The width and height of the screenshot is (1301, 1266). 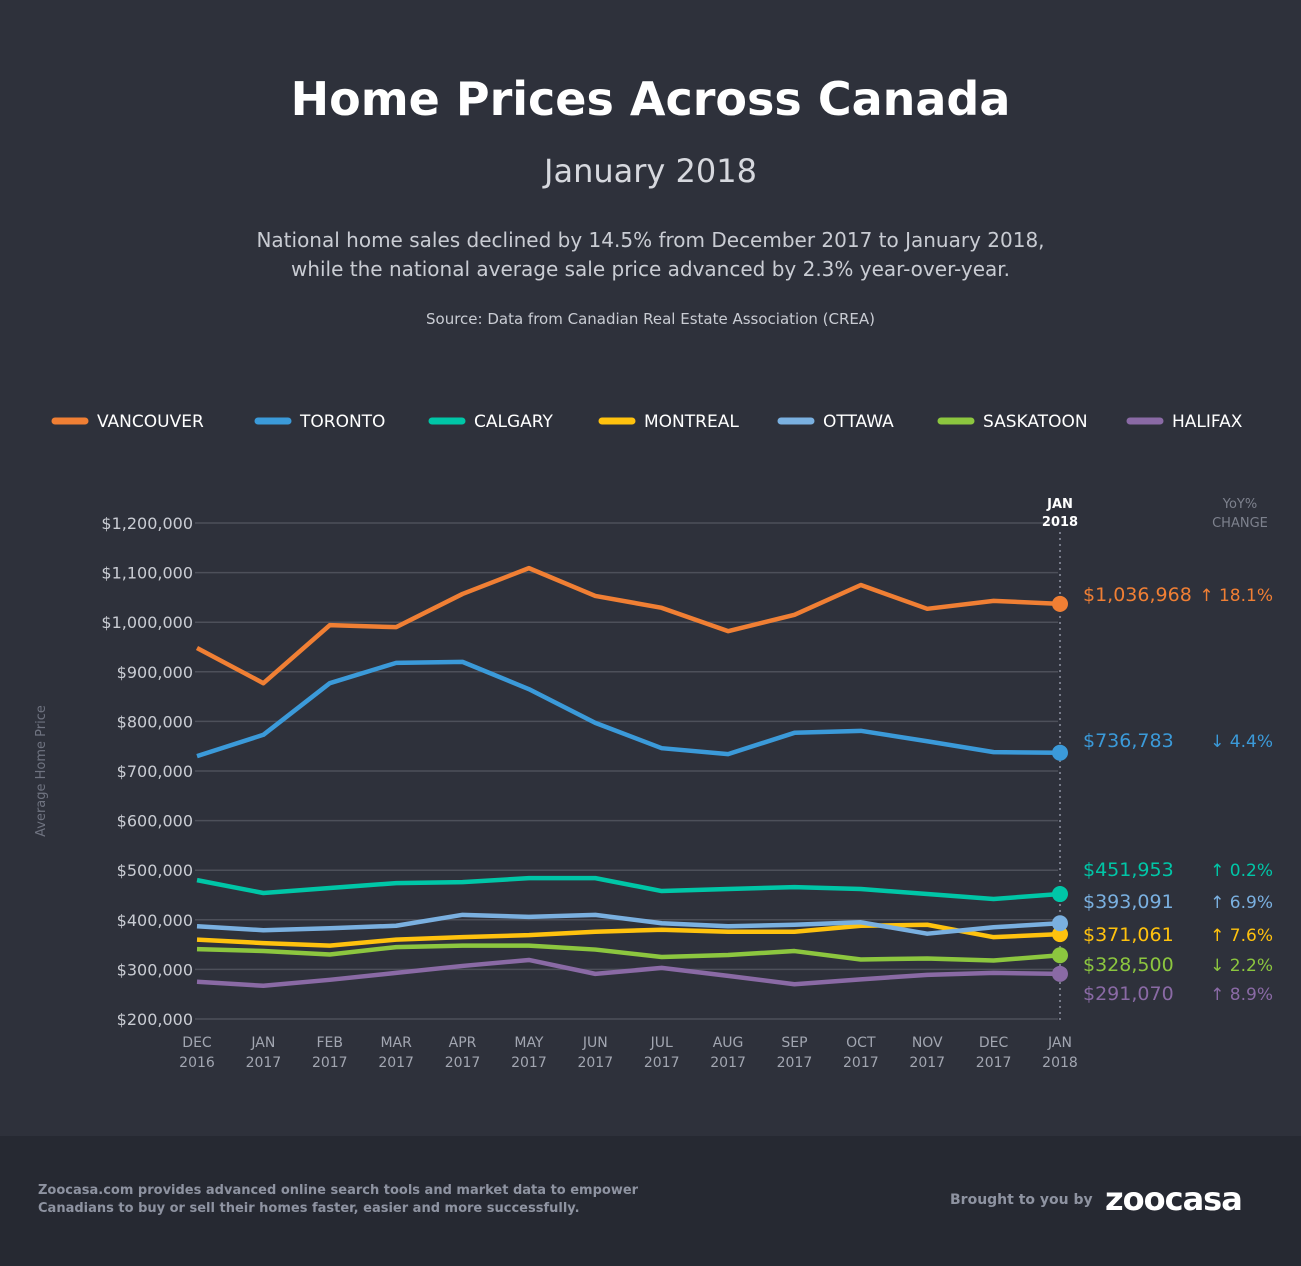 What do you see at coordinates (147, 573) in the screenshot?
I see `y-tick-label: $1,100,000` at bounding box center [147, 573].